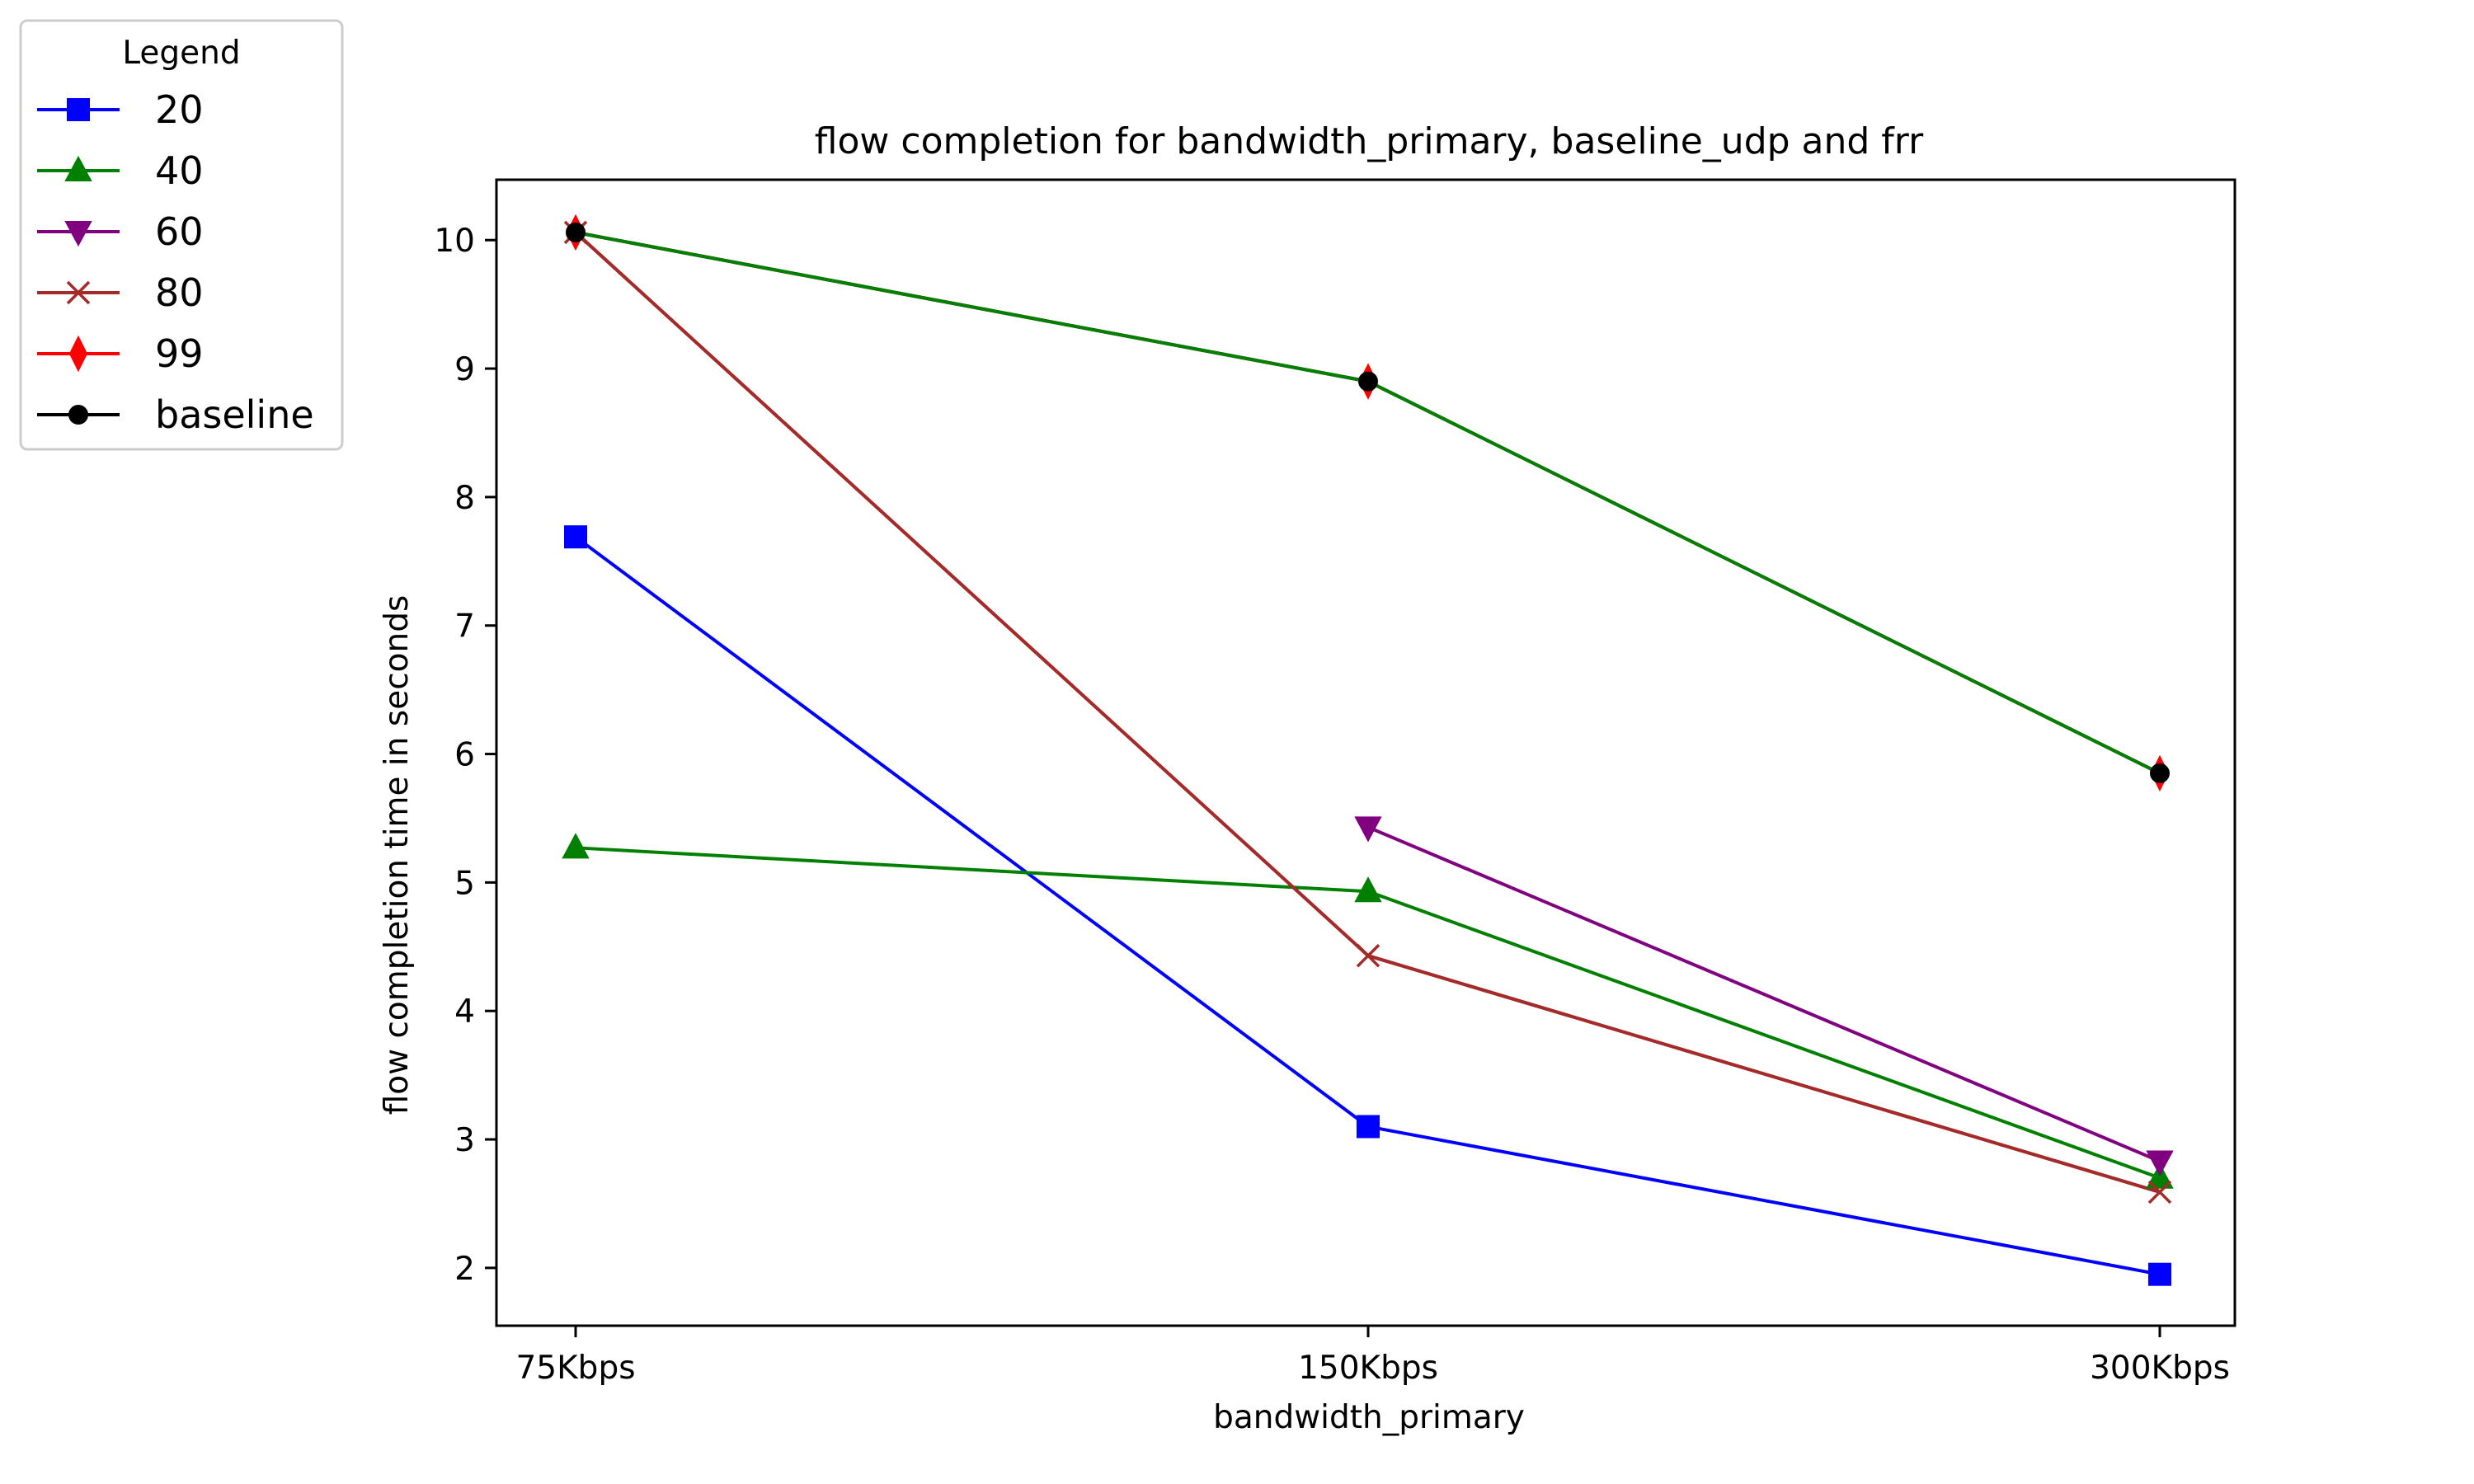 The height and width of the screenshot is (1484, 2474). What do you see at coordinates (234, 414) in the screenshot?
I see `legend-label: baseline` at bounding box center [234, 414].